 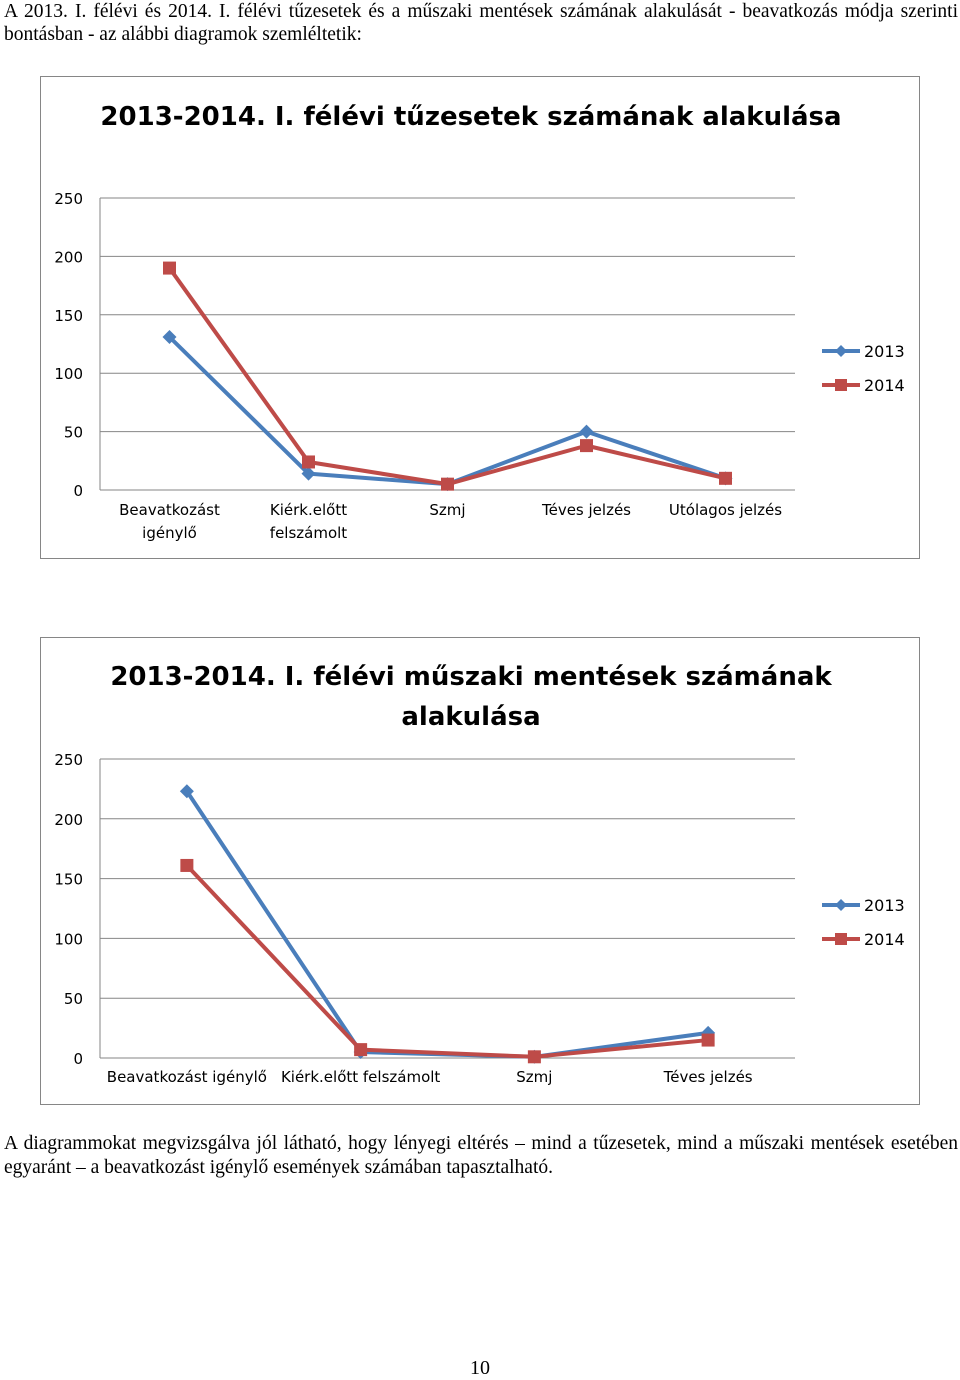 I want to click on x-category-label: Beavatkozást igénylő, so click(x=187, y=1077).